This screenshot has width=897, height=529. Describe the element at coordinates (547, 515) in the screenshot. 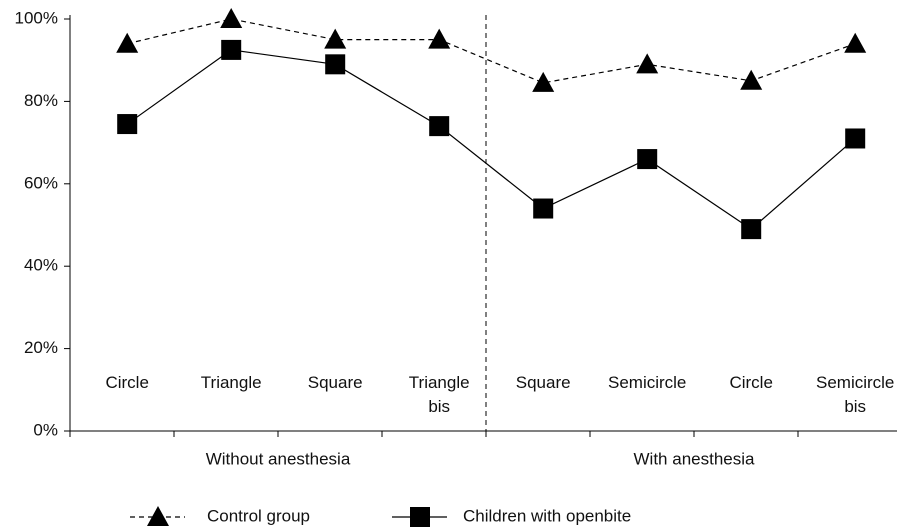

I see `legend-label: Children with openbite` at that location.